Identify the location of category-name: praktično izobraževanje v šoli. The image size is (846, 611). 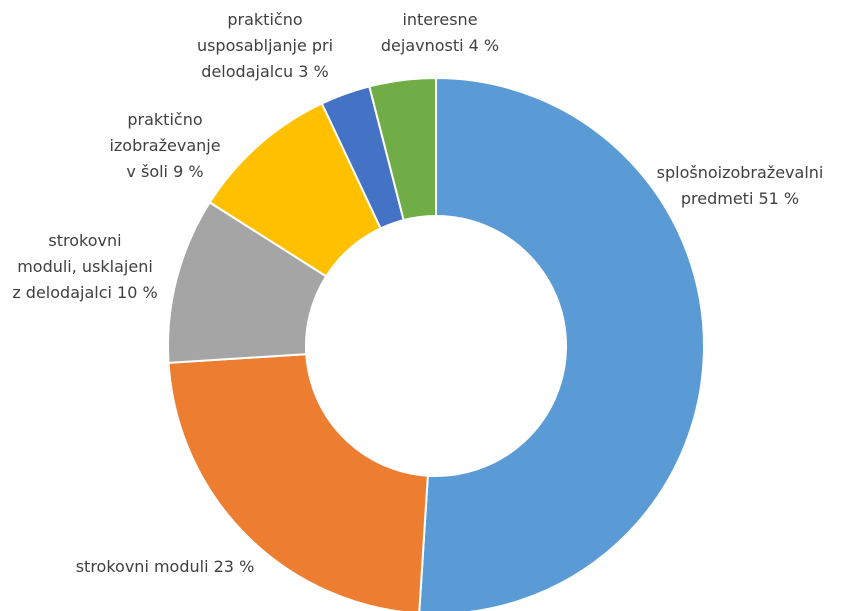
(165, 145).